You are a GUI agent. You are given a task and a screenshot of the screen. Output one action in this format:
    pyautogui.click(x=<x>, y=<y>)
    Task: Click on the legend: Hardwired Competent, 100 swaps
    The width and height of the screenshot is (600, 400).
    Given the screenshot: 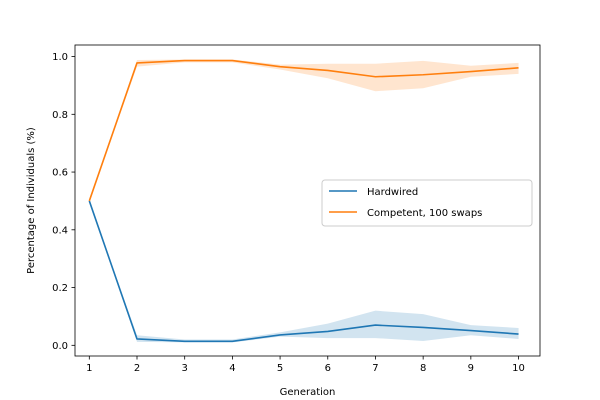 What is the action you would take?
    pyautogui.click(x=427, y=203)
    